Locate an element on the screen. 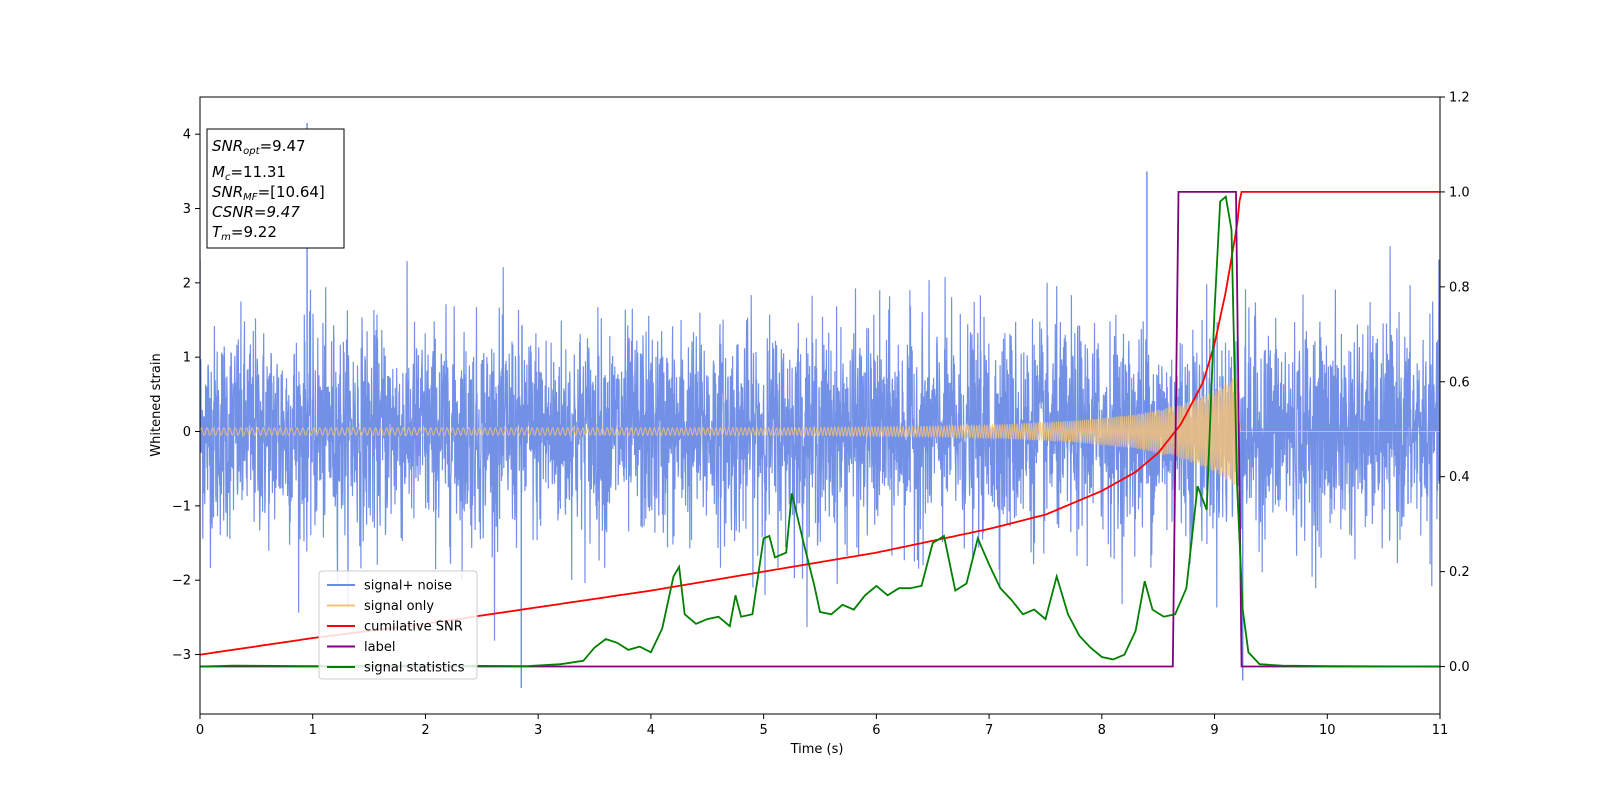 This screenshot has width=1600, height=800. y-axis-label: Whitened strain is located at coordinates (156, 404).